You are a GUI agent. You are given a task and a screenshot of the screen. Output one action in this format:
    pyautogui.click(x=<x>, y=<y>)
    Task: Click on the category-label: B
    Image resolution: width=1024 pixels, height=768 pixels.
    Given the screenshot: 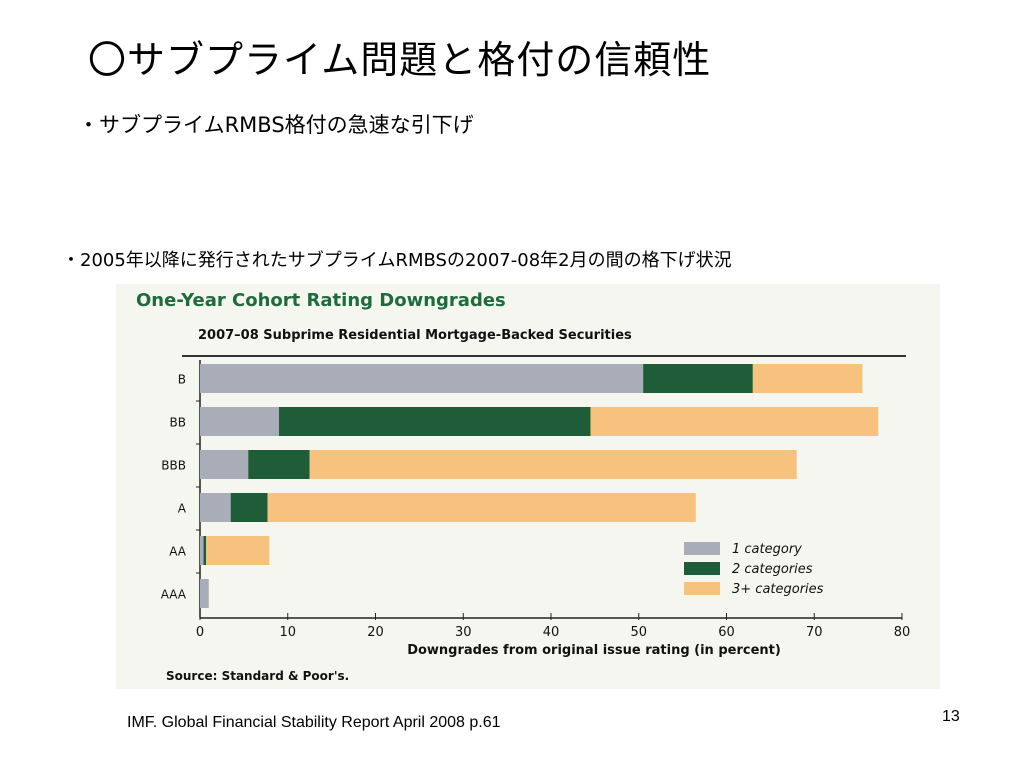 What is the action you would take?
    pyautogui.click(x=182, y=380)
    